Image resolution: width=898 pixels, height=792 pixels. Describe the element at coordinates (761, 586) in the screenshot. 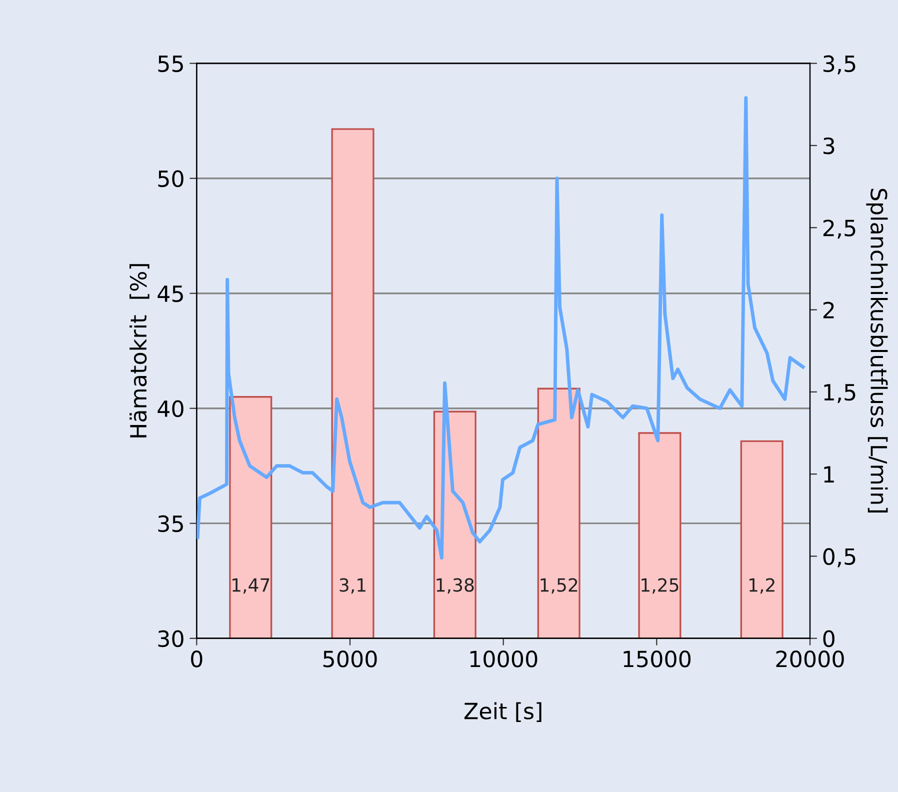

I see `data-label: 1,2` at that location.